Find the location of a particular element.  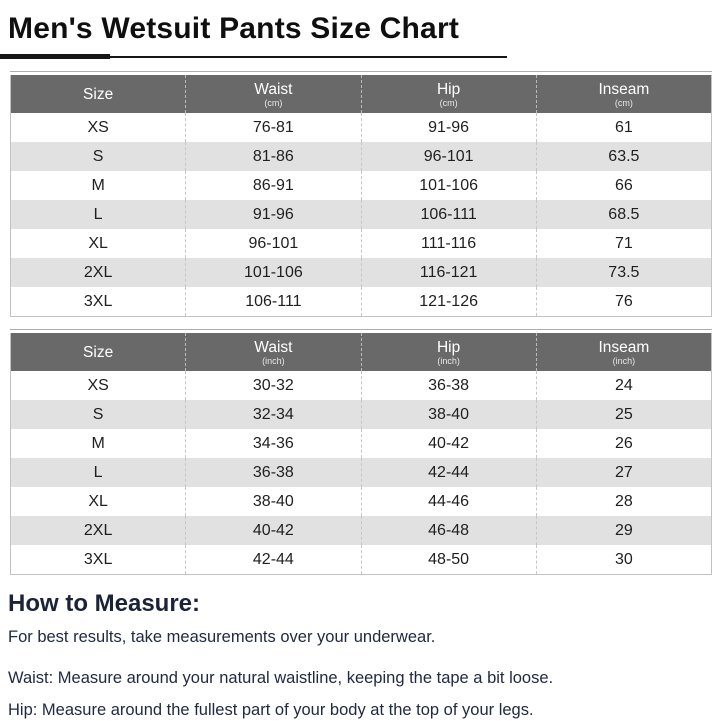

hip-cell: 111-116 is located at coordinates (448, 243).